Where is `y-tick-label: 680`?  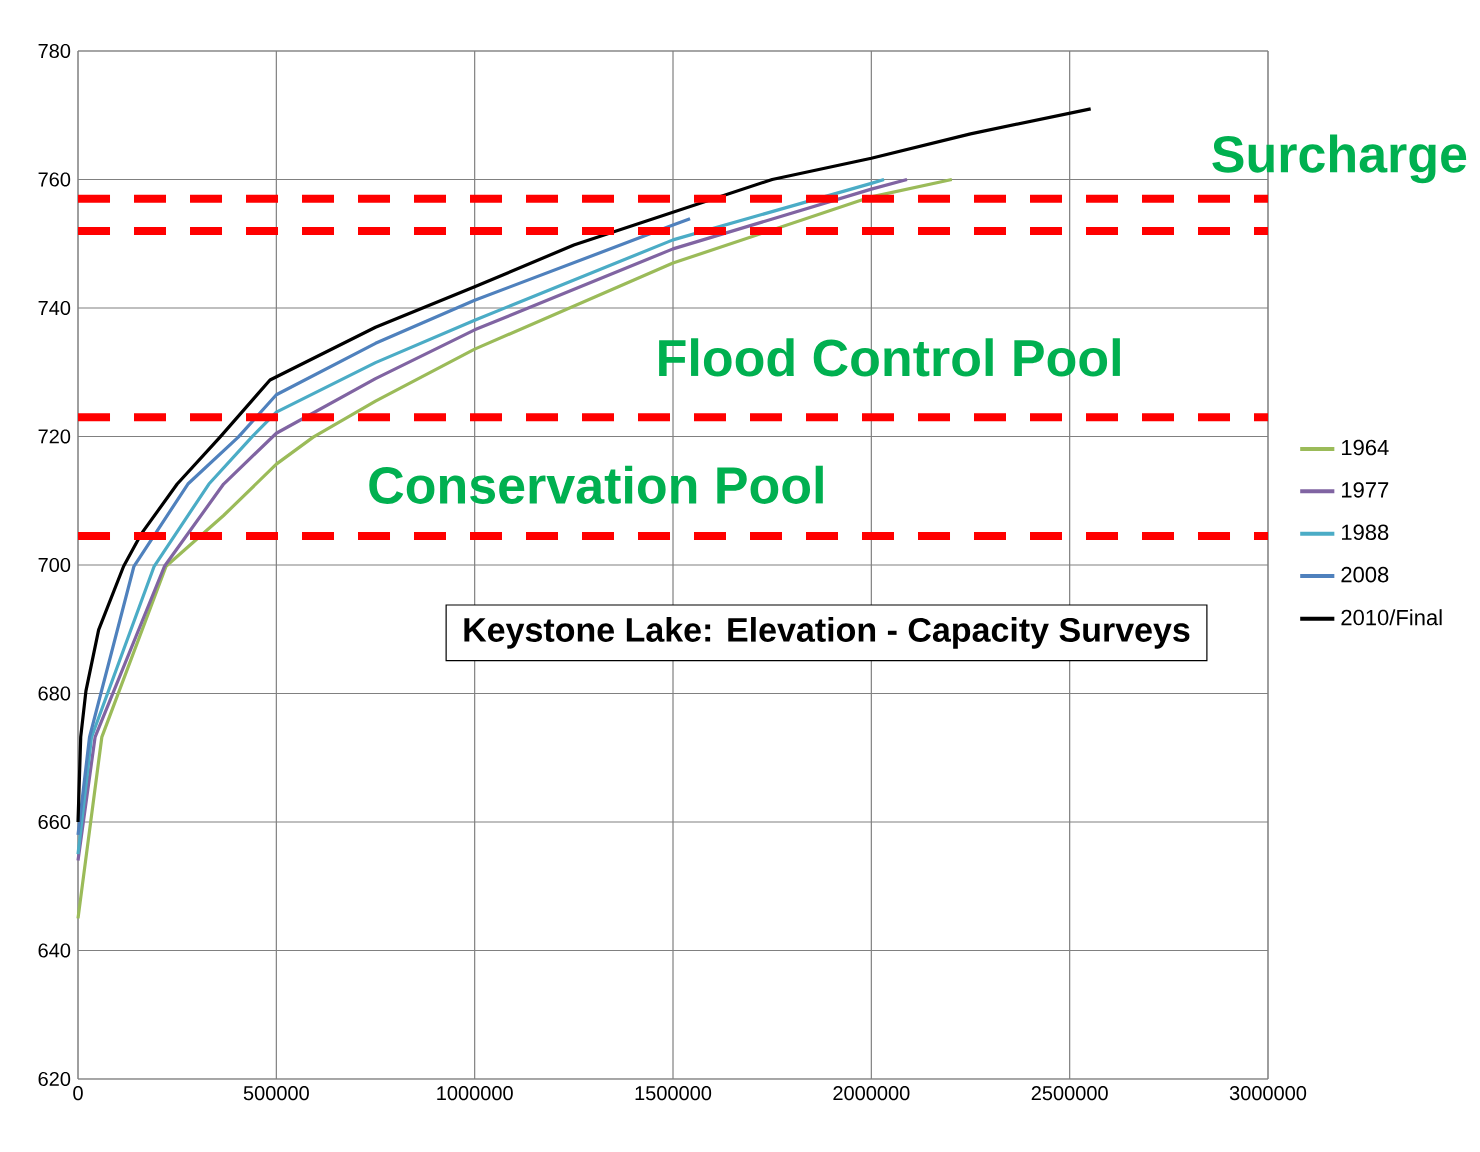 y-tick-label: 680 is located at coordinates (54, 693).